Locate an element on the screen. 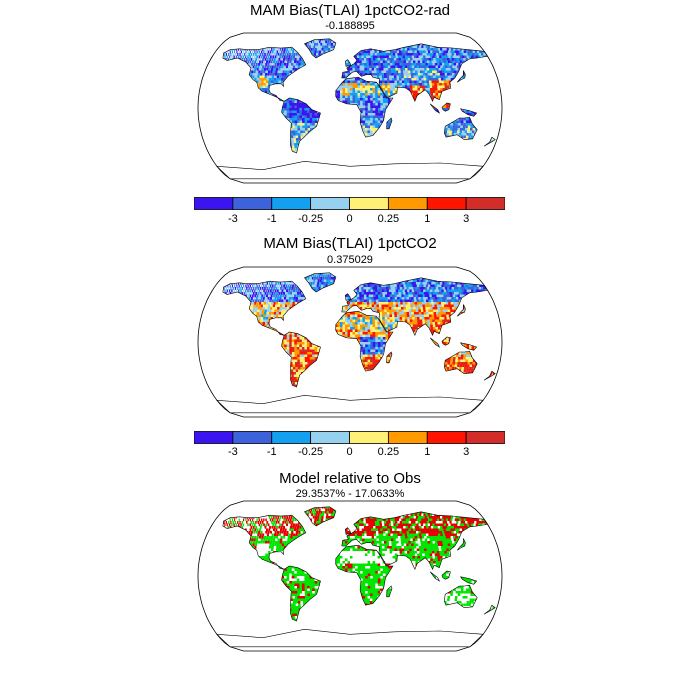  panel-title: MAM Bias(TLAI) 1pctCO2-rad is located at coordinates (350, 10).